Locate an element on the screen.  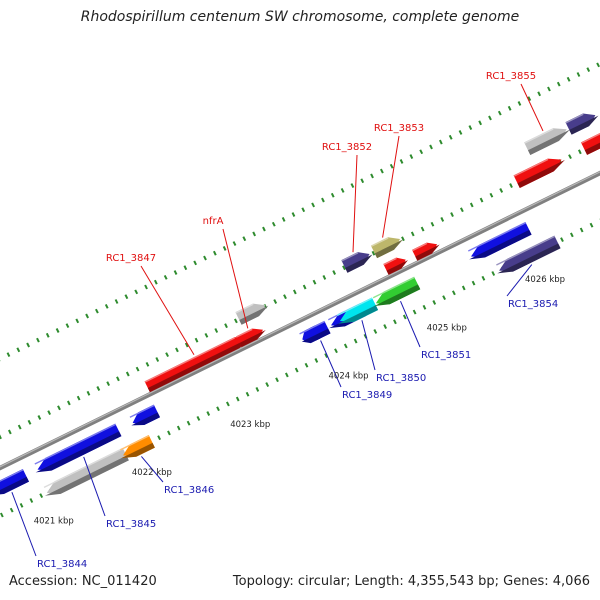
gene-label: RC1_3853 is located at coordinates (399, 128).